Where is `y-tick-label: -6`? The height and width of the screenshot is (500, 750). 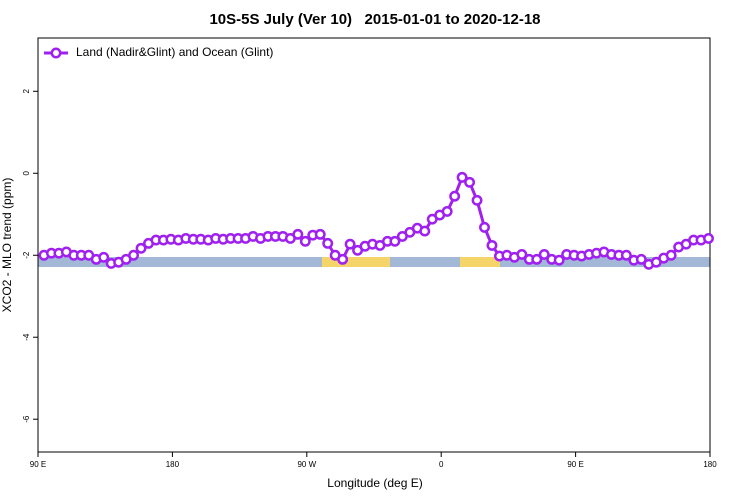
y-tick-label: -6 is located at coordinates (26, 419).